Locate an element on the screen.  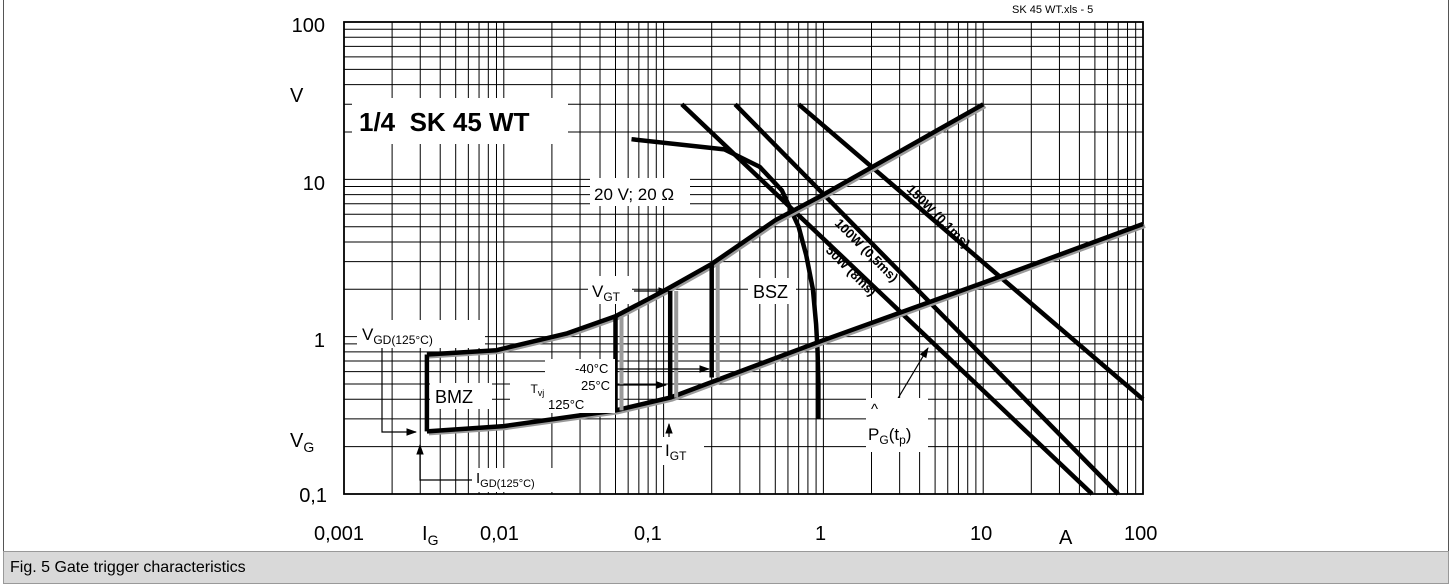
load-label-bg is located at coordinates (640, 192).